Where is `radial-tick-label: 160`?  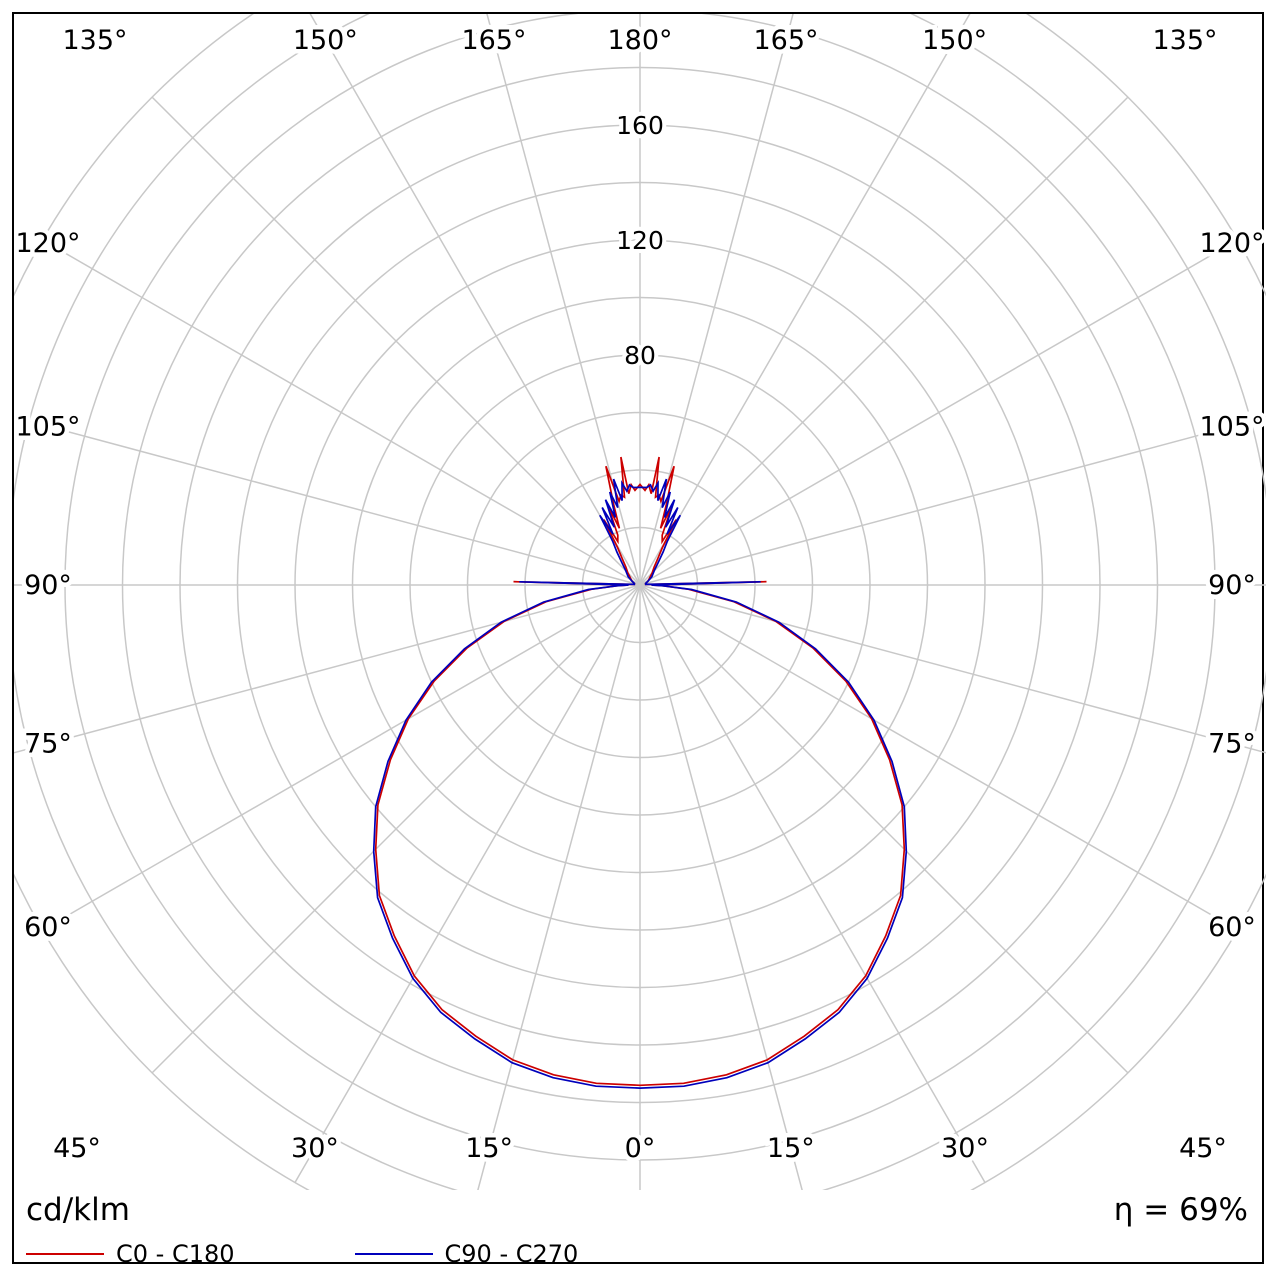
radial-tick-label: 160 is located at coordinates (640, 125).